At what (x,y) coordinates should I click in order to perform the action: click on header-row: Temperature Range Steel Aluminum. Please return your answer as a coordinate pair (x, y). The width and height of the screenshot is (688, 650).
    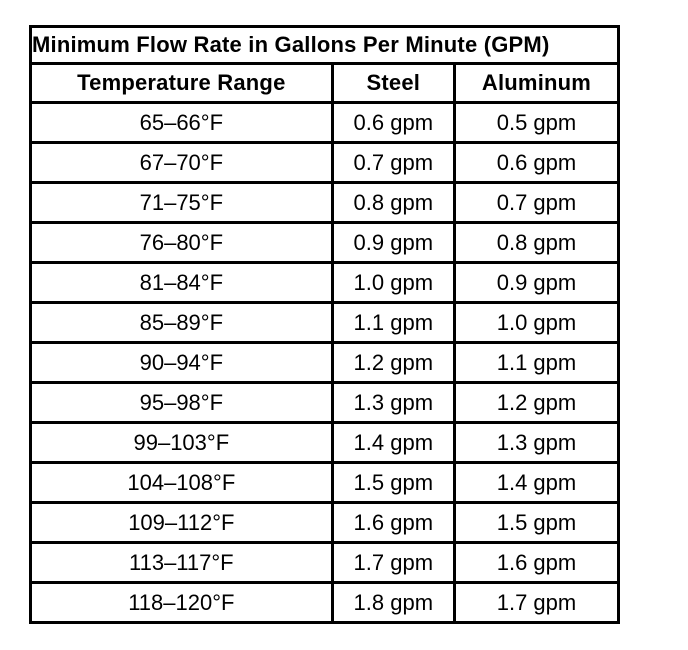
    Looking at the image, I should click on (325, 83).